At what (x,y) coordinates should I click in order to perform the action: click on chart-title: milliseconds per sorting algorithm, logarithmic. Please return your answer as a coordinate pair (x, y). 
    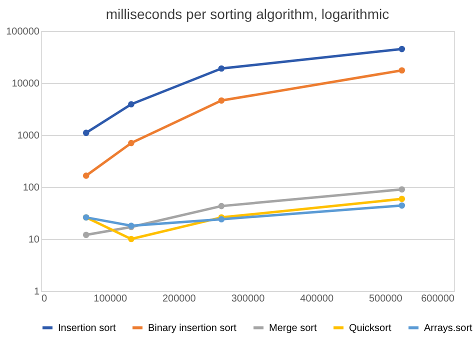
    Looking at the image, I should click on (248, 14).